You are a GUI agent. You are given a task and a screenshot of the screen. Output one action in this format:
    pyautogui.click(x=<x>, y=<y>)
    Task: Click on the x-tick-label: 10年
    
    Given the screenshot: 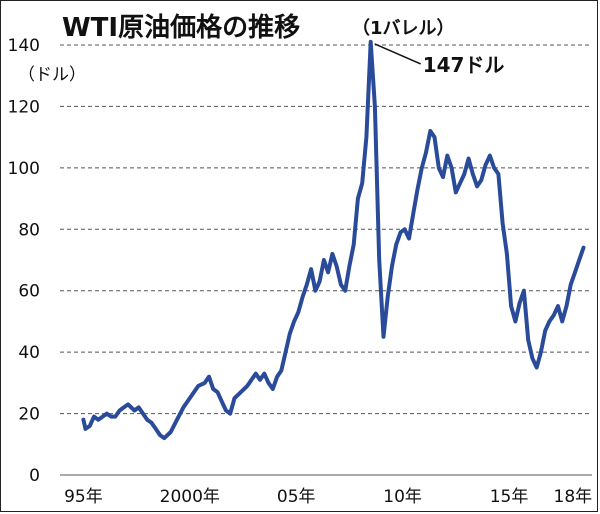 What is the action you would take?
    pyautogui.click(x=402, y=497)
    